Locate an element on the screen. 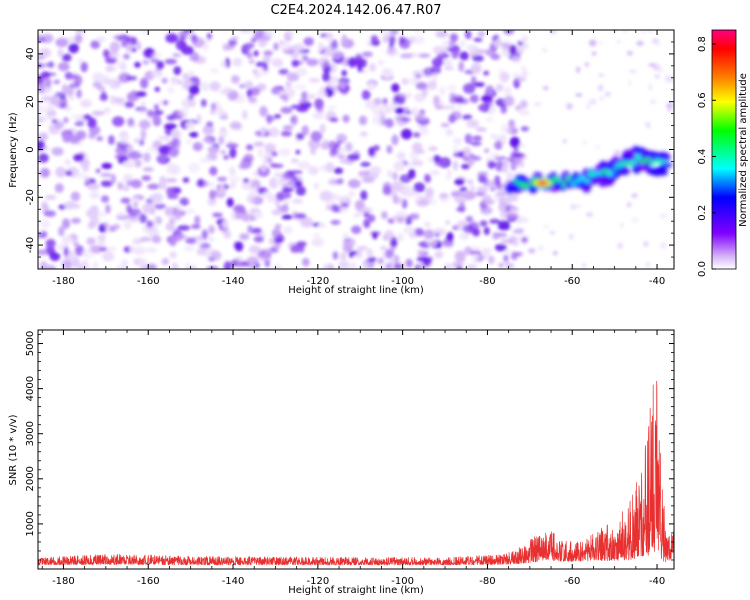 This screenshot has height=600, width=750. colorbar-label: Normalized spectral amplitude is located at coordinates (743, 150).